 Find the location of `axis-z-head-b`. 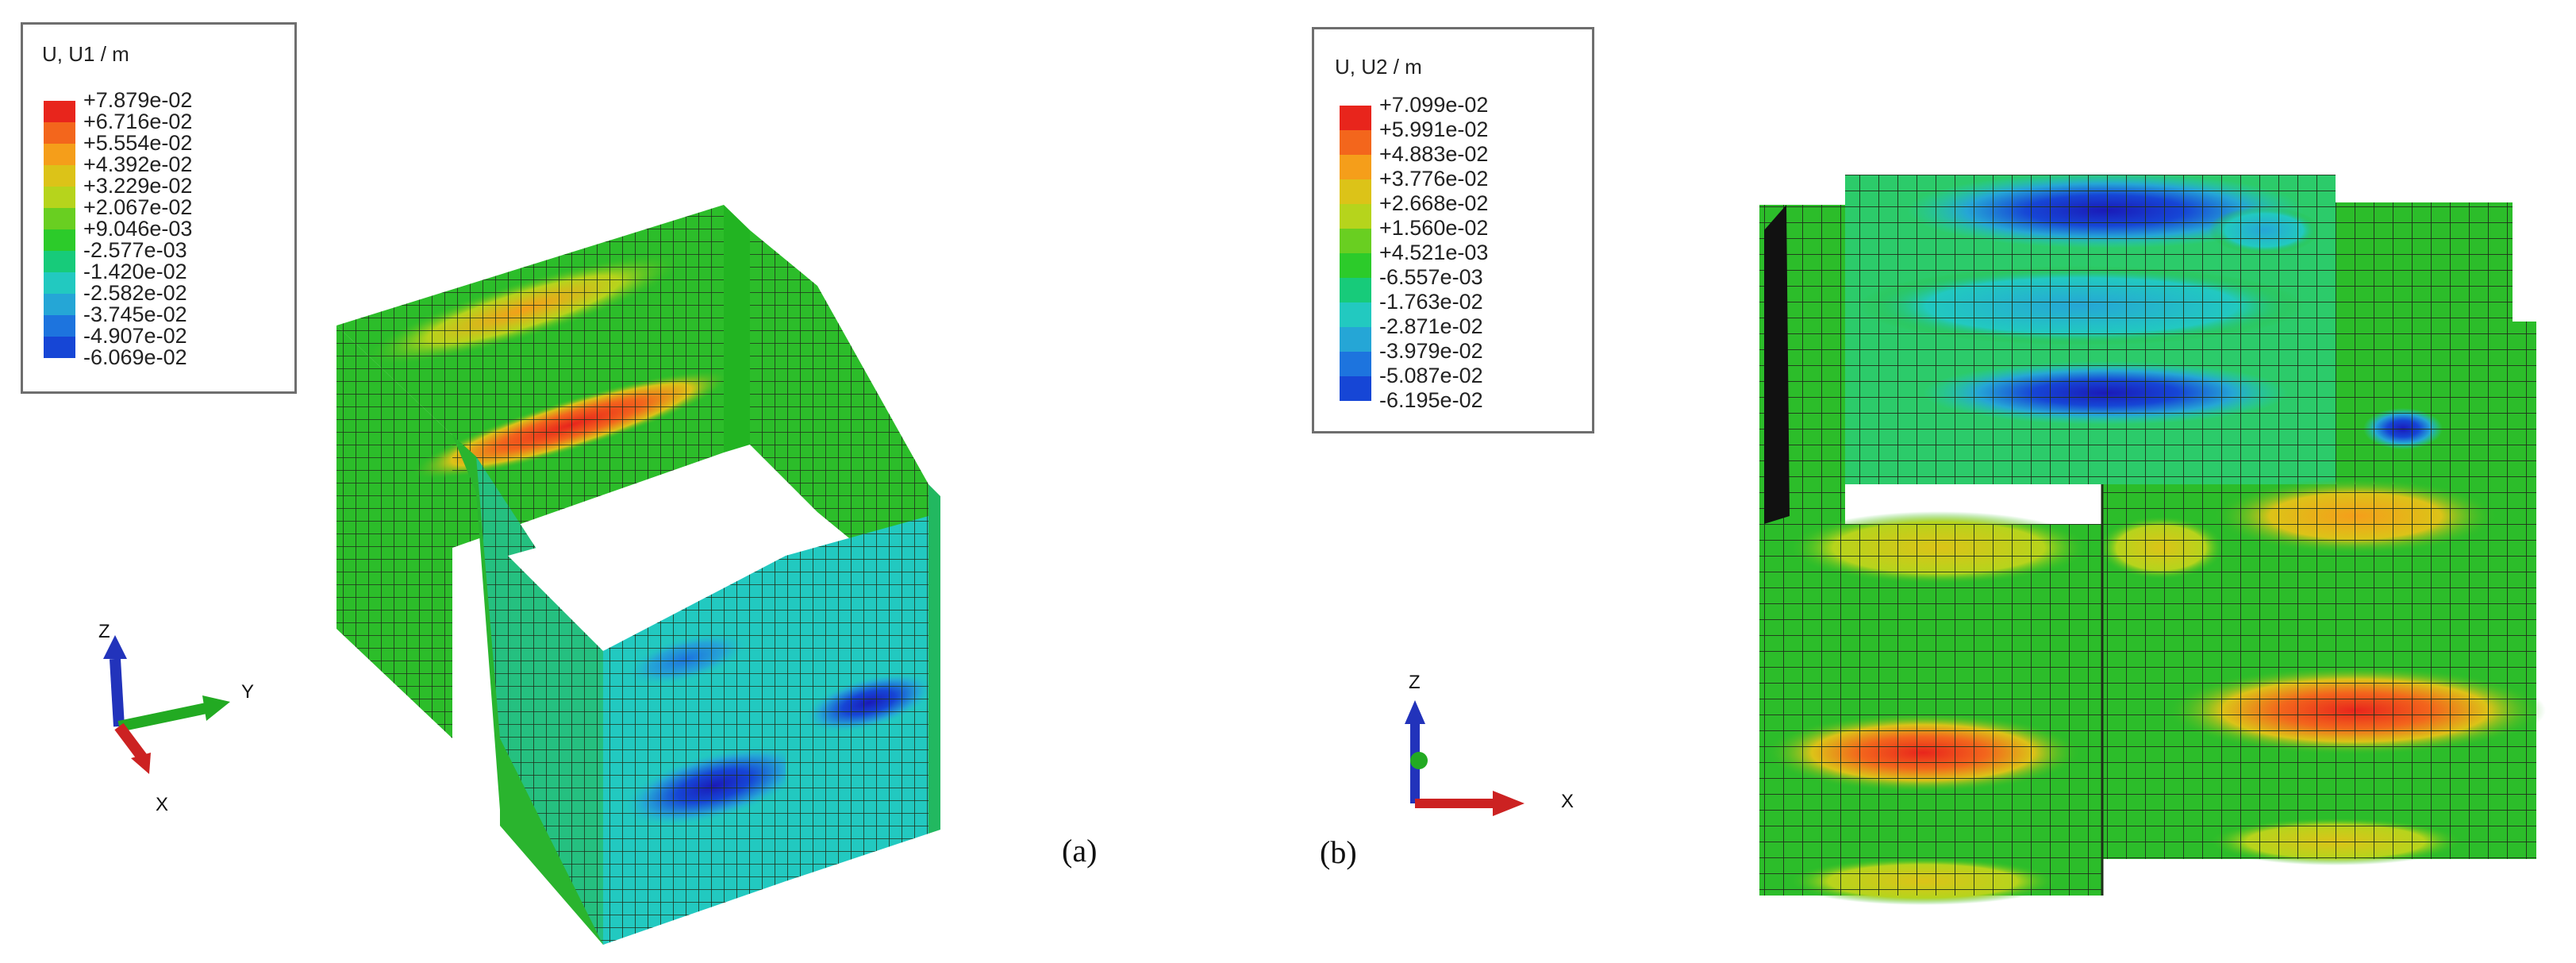

axis-z-head-b is located at coordinates (1415, 712).